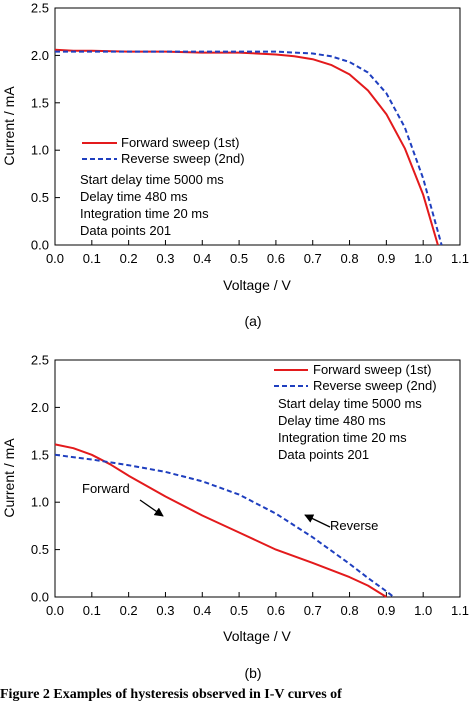 Image resolution: width=474 pixels, height=703 pixels. I want to click on panel-label-b: (b), so click(252, 673).